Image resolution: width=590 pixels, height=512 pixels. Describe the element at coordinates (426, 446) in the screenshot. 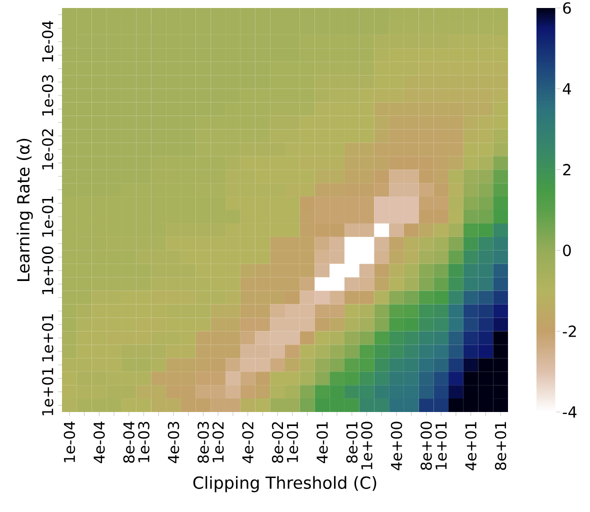

I see `x-tick-label: 8e+00` at that location.